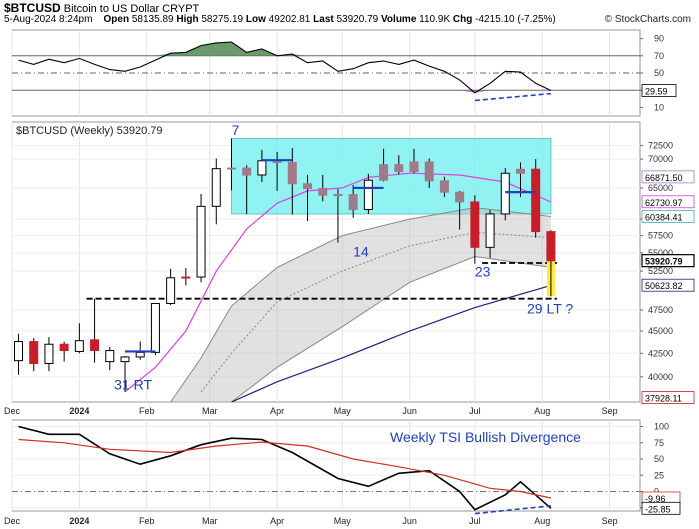 This screenshot has height=529, width=699. What do you see at coordinates (323, 19) in the screenshot?
I see `last-label: Last` at bounding box center [323, 19].